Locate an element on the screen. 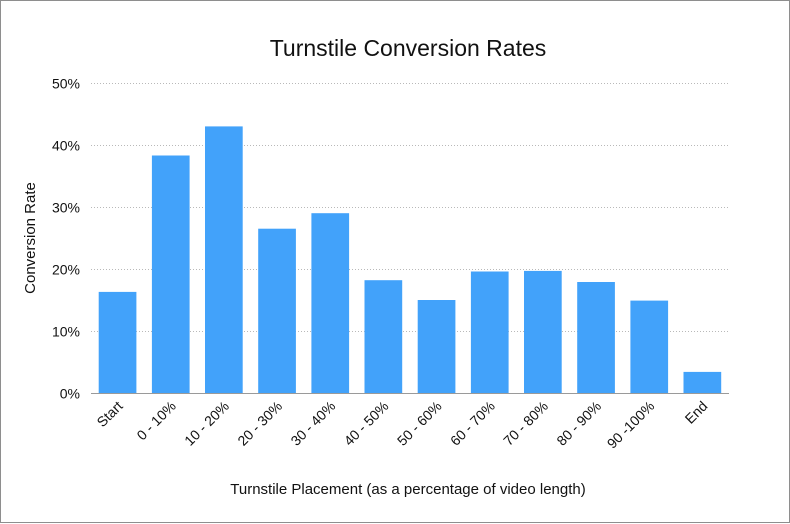 This screenshot has width=790, height=524. x-tick-label: 70 - 80% is located at coordinates (525, 423).